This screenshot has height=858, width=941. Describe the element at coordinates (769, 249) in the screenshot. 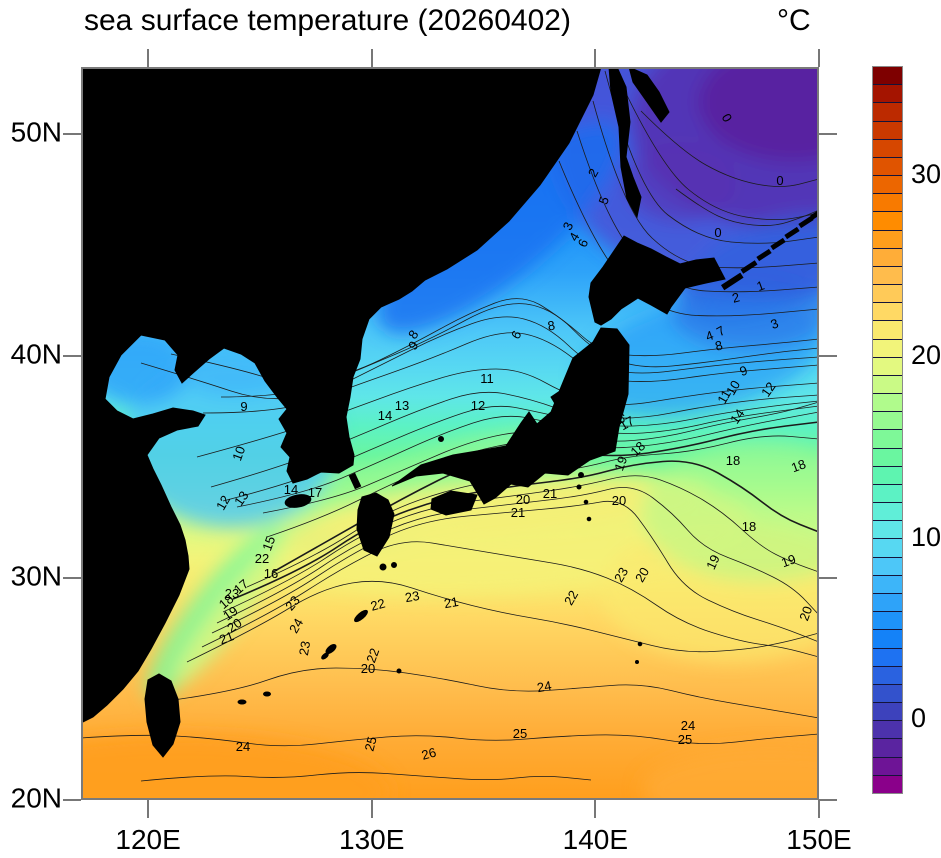

I see `land-kuril-islands` at that location.